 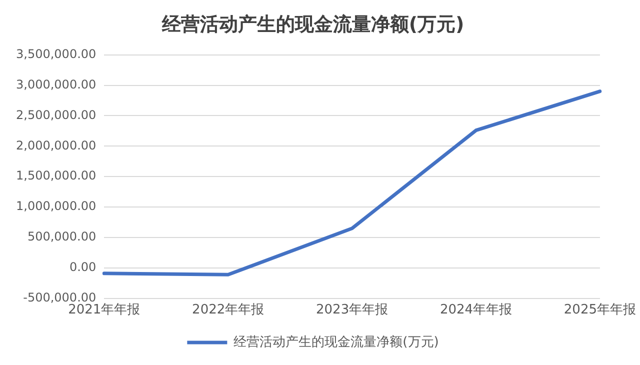 I want to click on y-tick-label: 1,000,000.00, so click(x=56, y=206).